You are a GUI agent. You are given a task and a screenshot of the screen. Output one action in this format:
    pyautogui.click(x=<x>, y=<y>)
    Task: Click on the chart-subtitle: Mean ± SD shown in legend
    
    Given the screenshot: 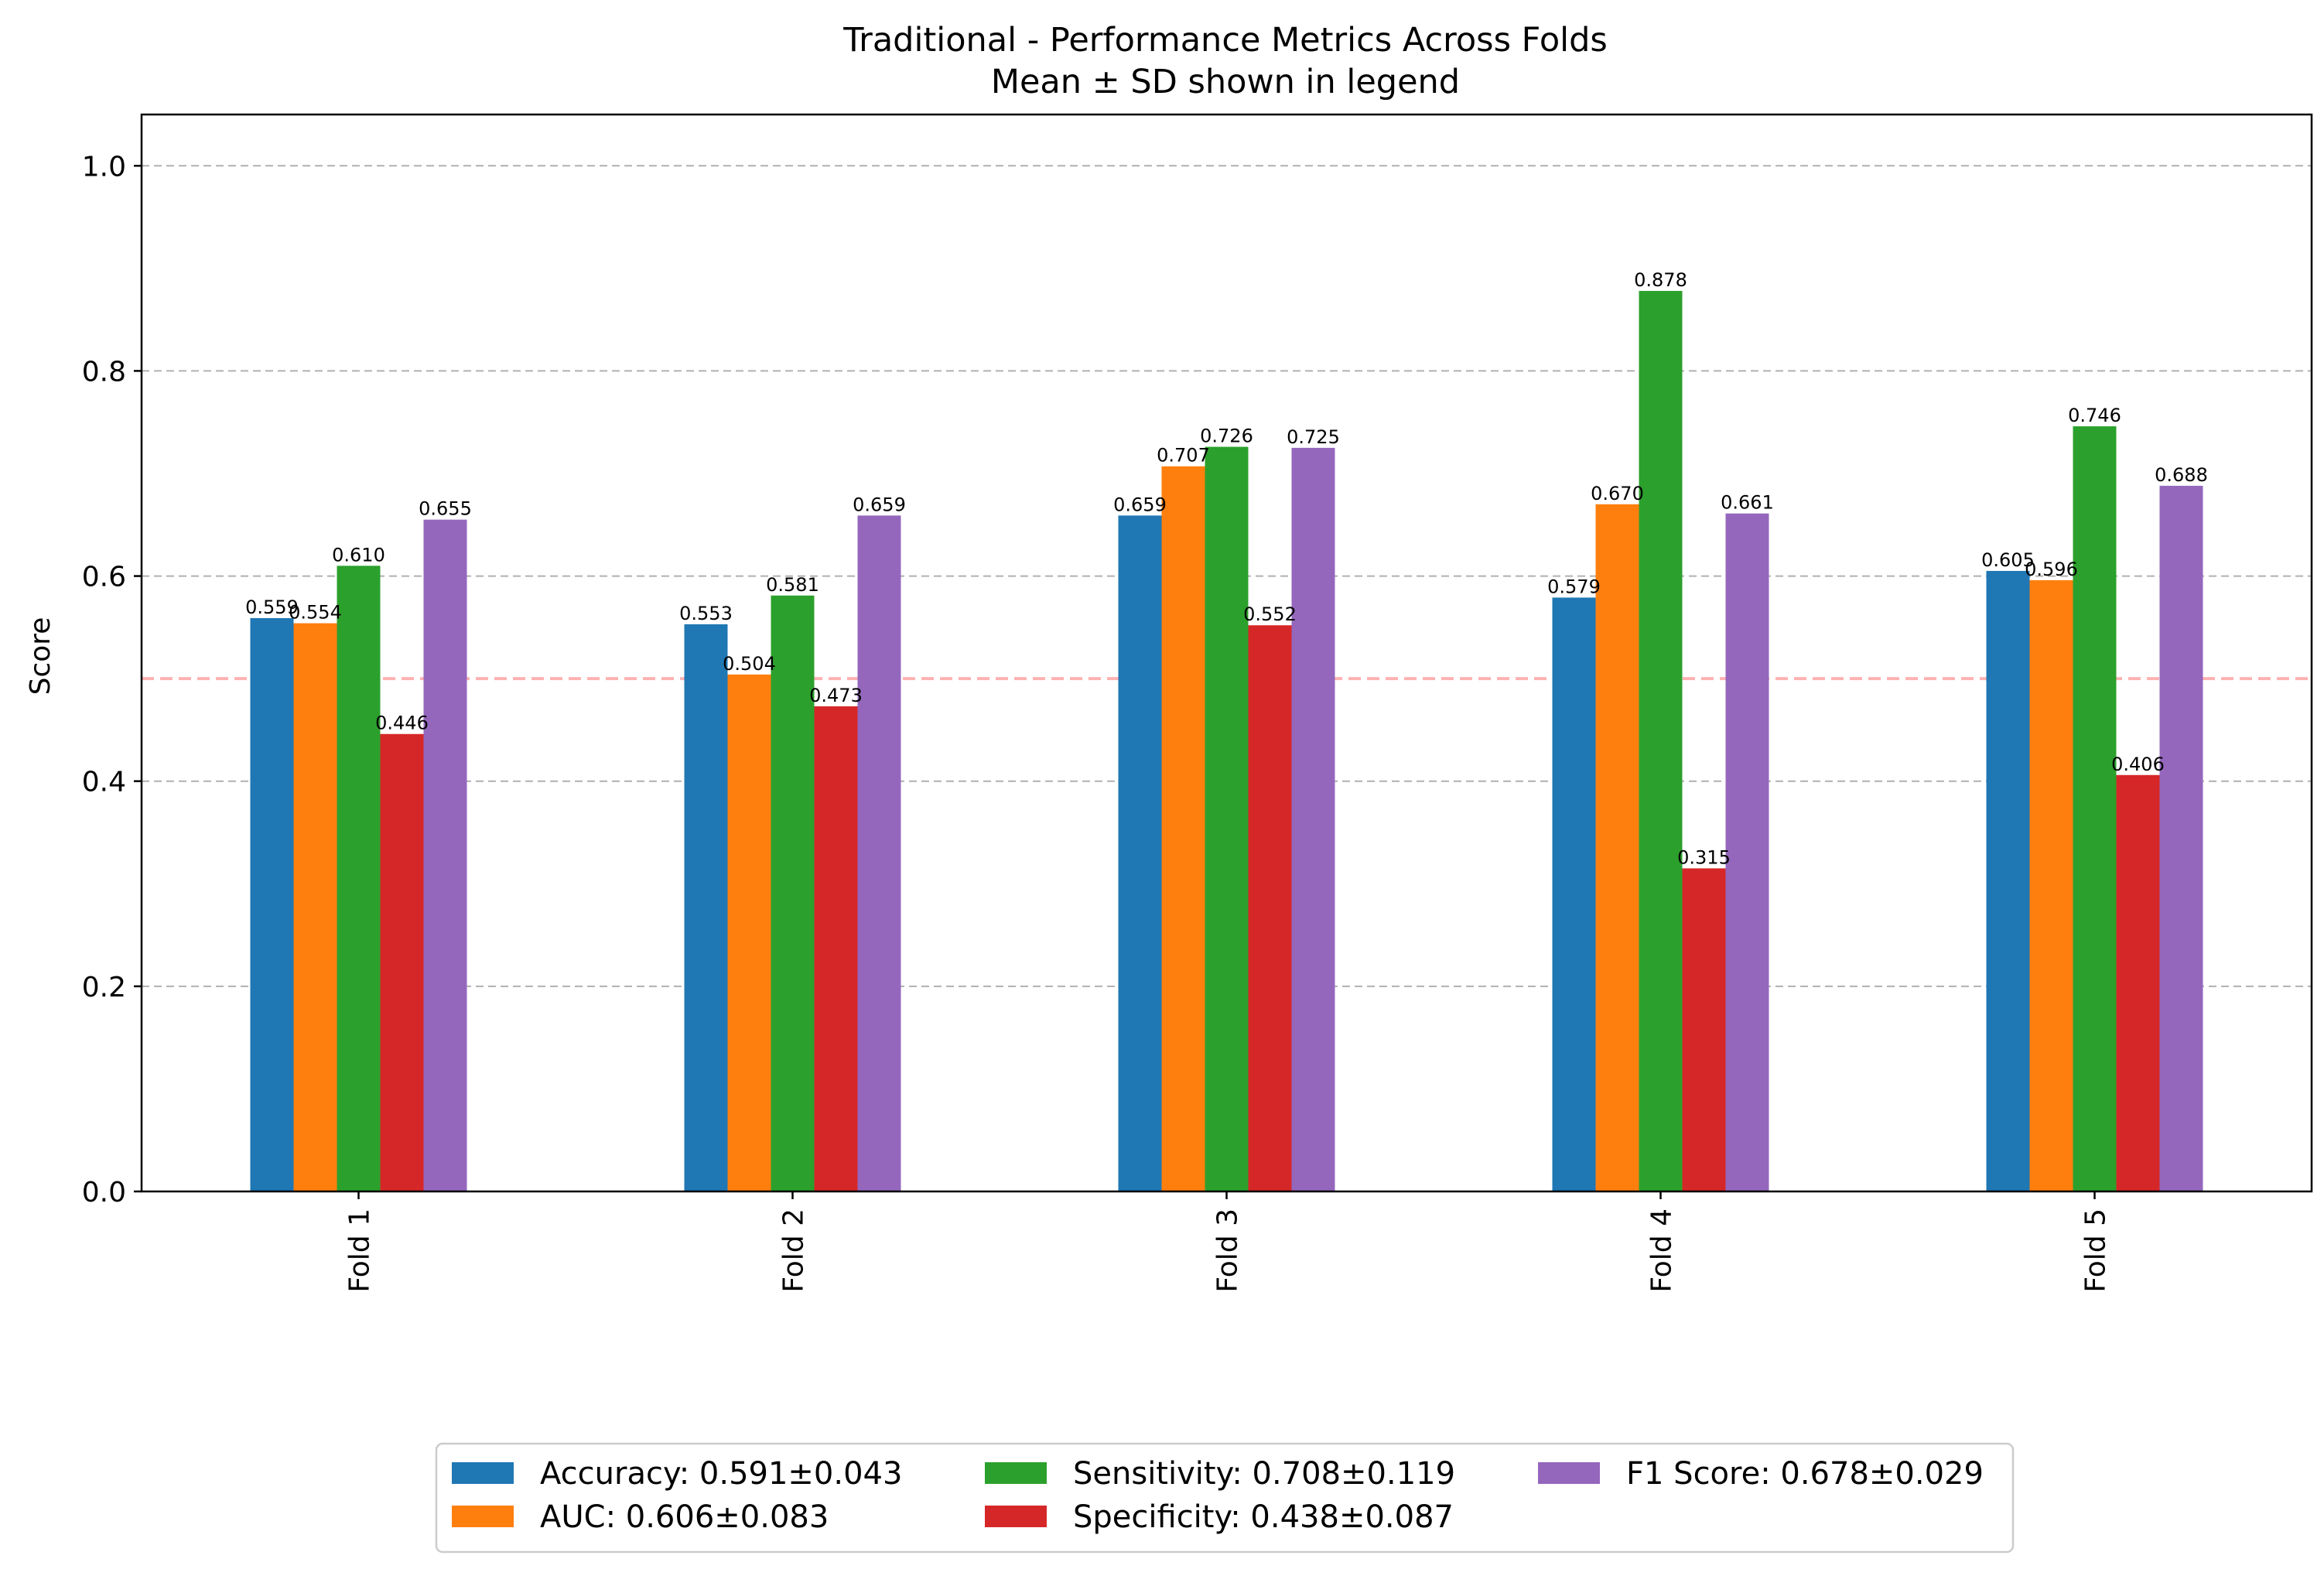 What is the action you would take?
    pyautogui.click(x=1225, y=82)
    